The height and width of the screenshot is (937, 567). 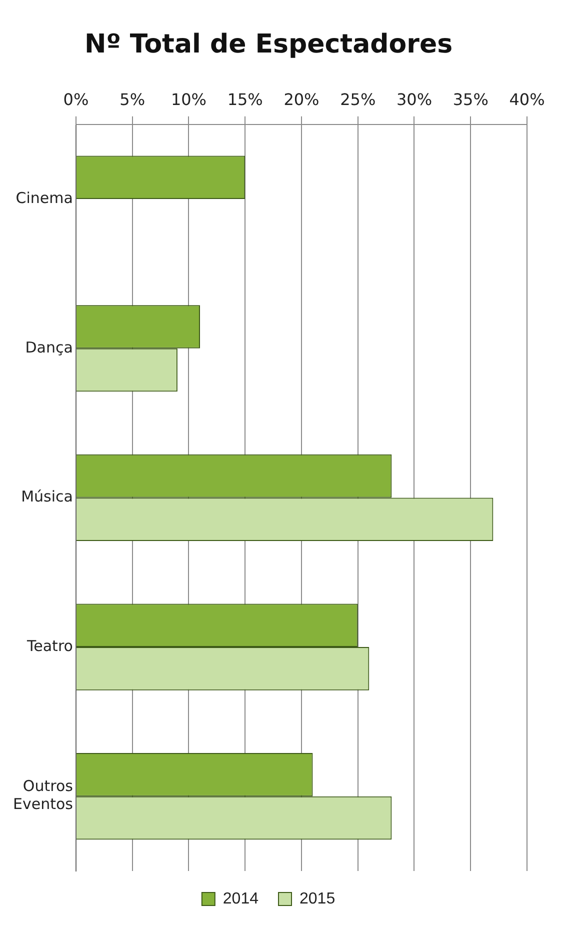 What do you see at coordinates (188, 99) in the screenshot?
I see `x-tick-label: 10%` at bounding box center [188, 99].